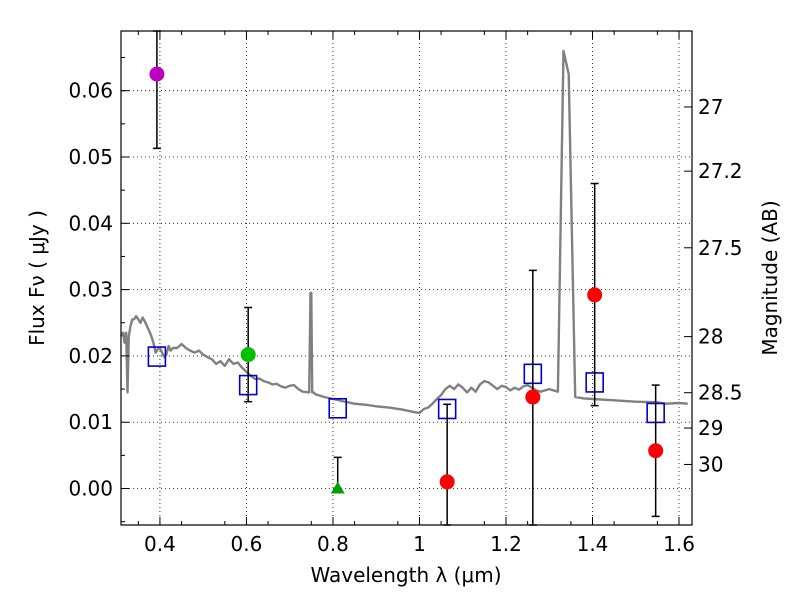 This screenshot has width=800, height=600. I want to click on y-tick-label: 0.05, so click(90, 157).